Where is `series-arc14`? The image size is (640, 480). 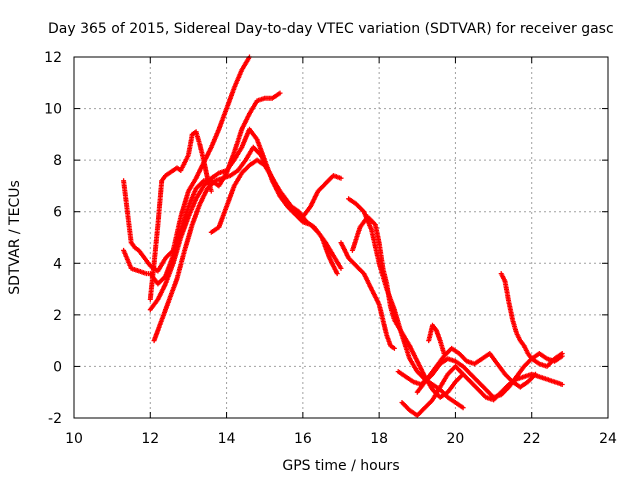 series-arc14 is located at coordinates (531, 320).